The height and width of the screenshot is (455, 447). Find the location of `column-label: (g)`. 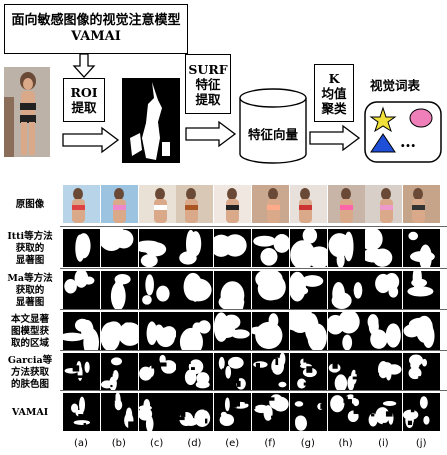

column-label: (g) is located at coordinates (307, 443).